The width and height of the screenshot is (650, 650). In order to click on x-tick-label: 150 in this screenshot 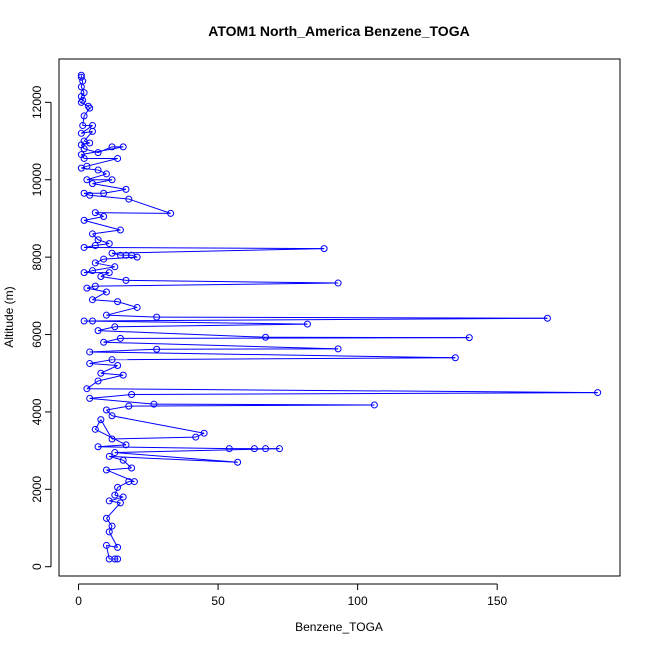, I will do `click(497, 601)`.